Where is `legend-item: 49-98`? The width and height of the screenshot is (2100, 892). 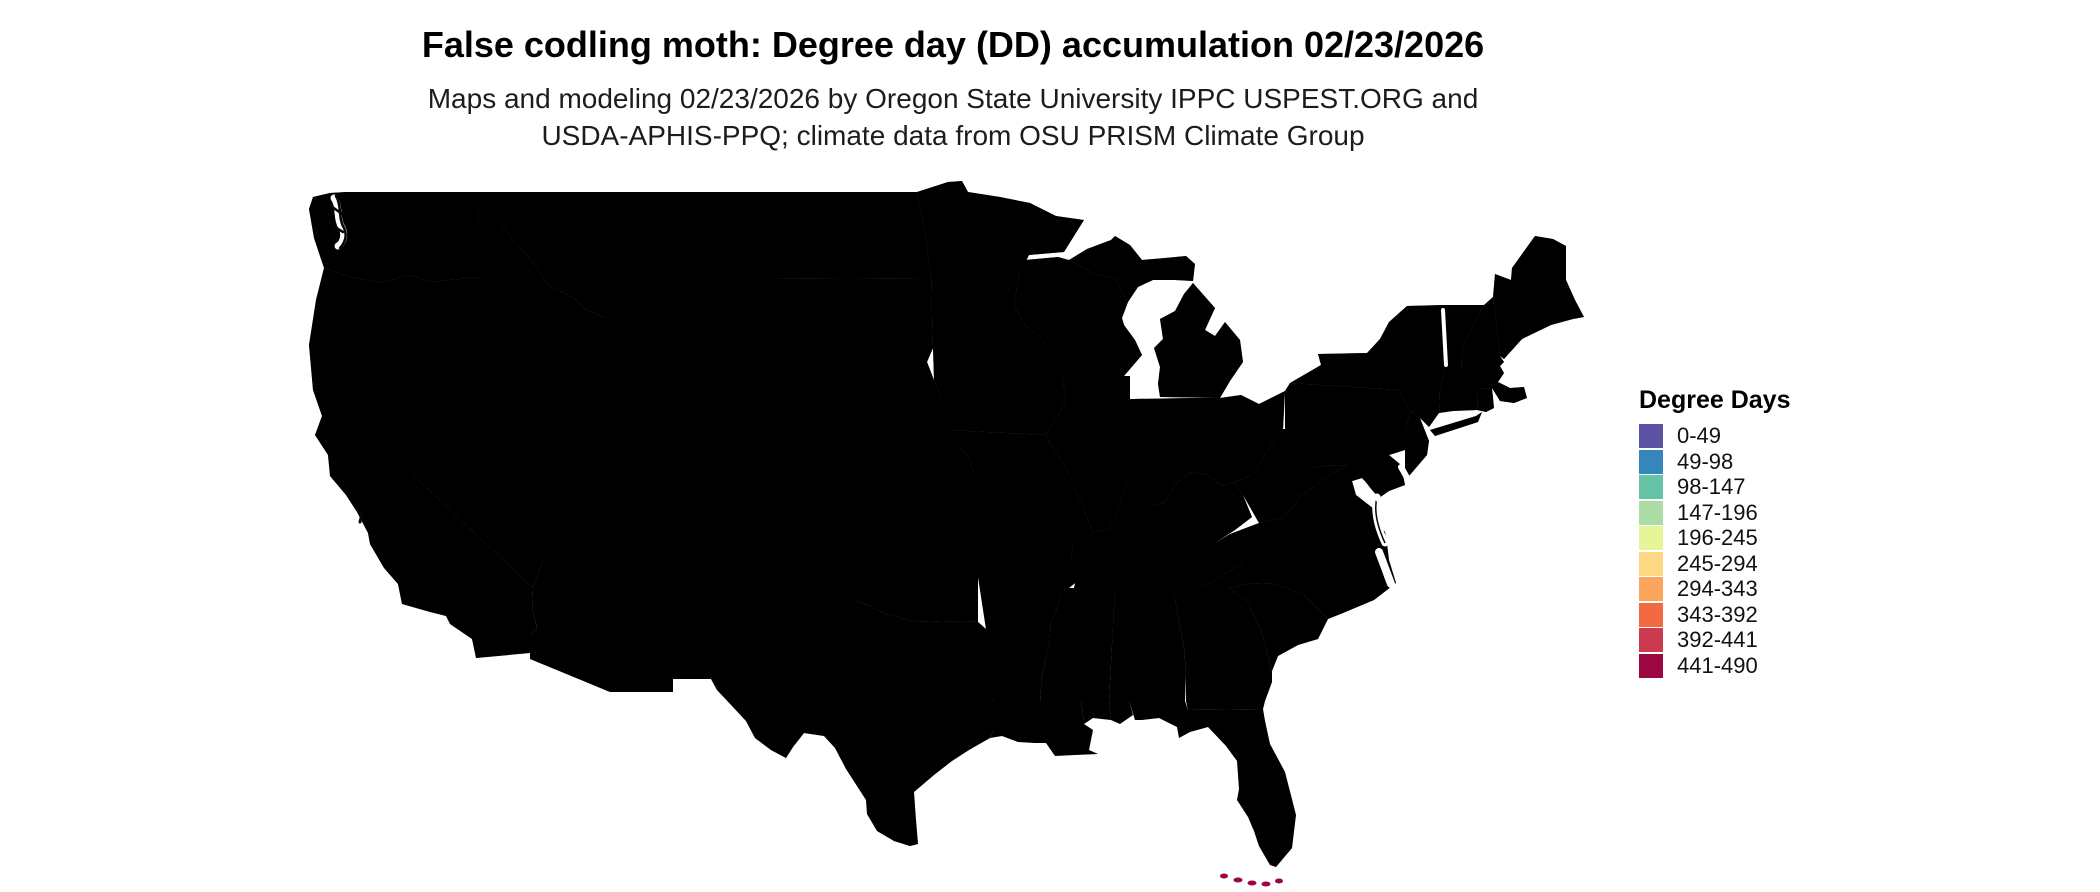
legend-item: 49-98 is located at coordinates (1749, 461).